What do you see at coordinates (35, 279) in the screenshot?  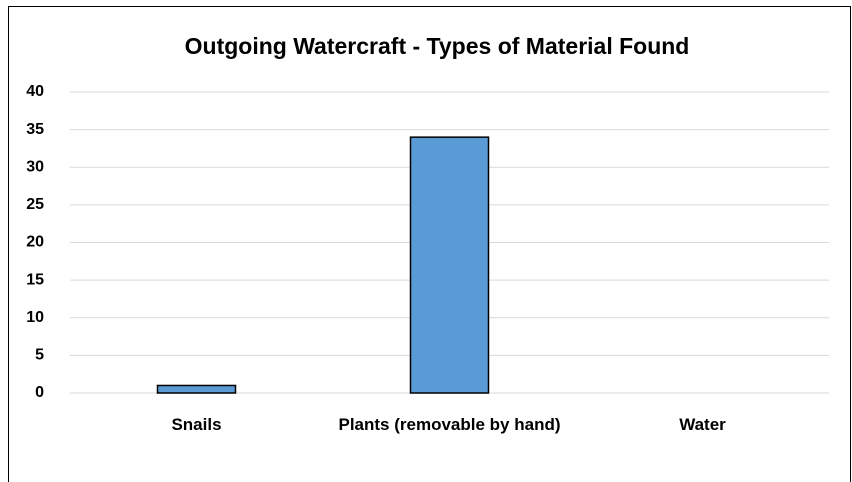 I see `y-tick-label: 15` at bounding box center [35, 279].